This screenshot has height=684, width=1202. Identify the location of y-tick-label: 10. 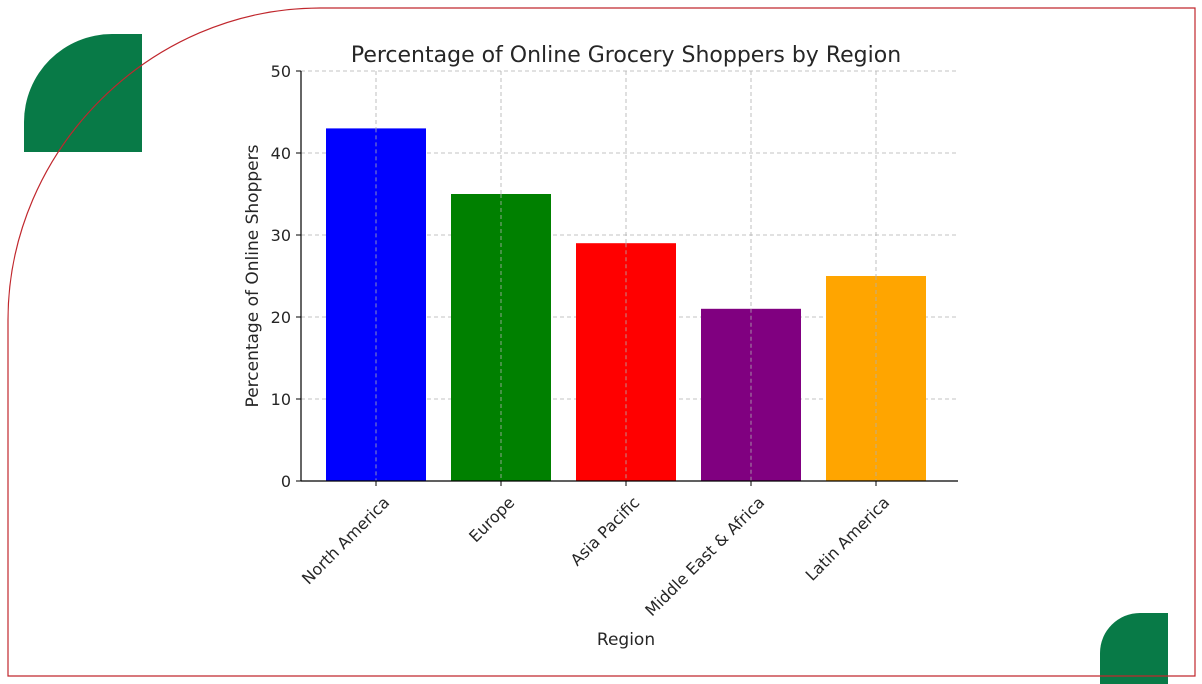
(281, 399).